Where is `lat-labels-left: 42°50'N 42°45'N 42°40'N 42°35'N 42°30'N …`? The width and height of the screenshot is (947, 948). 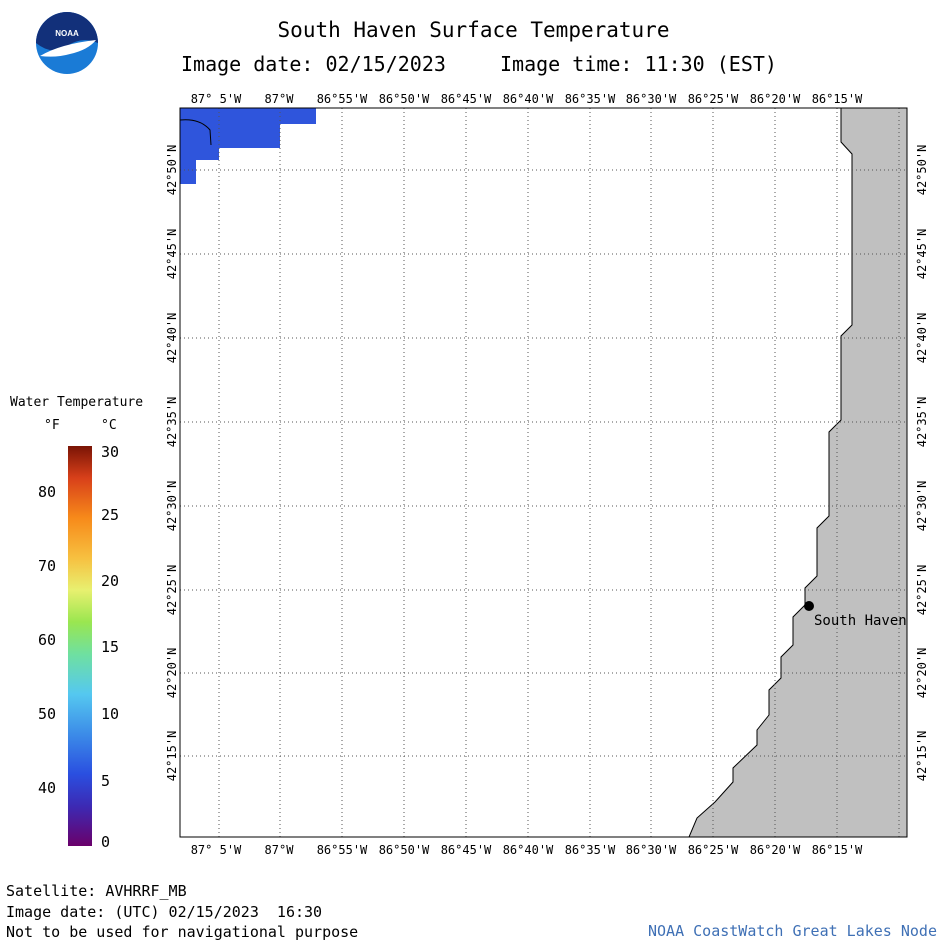 lat-labels-left: 42°50'N 42°45'N 42°40'N 42°35'N 42°30'N … is located at coordinates (172, 463).